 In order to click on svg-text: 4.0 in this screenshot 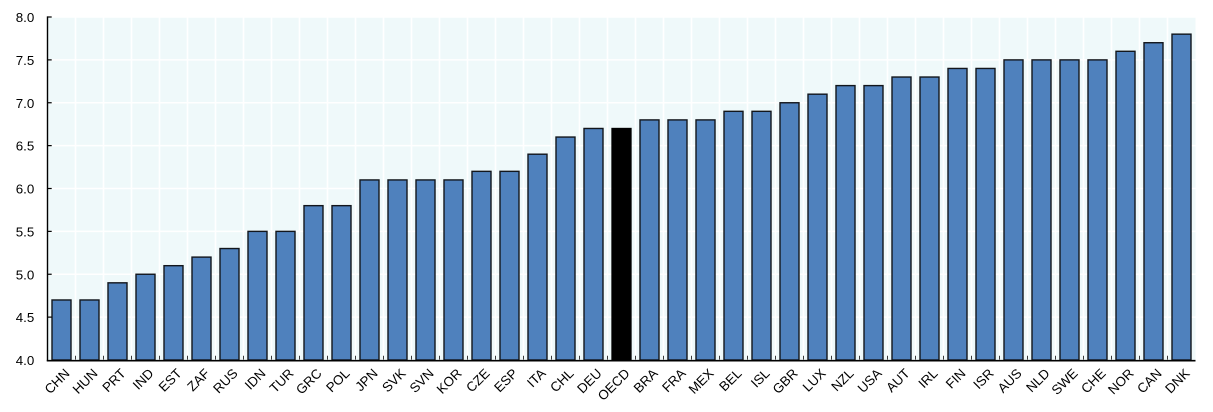, I will do `click(25, 360)`.